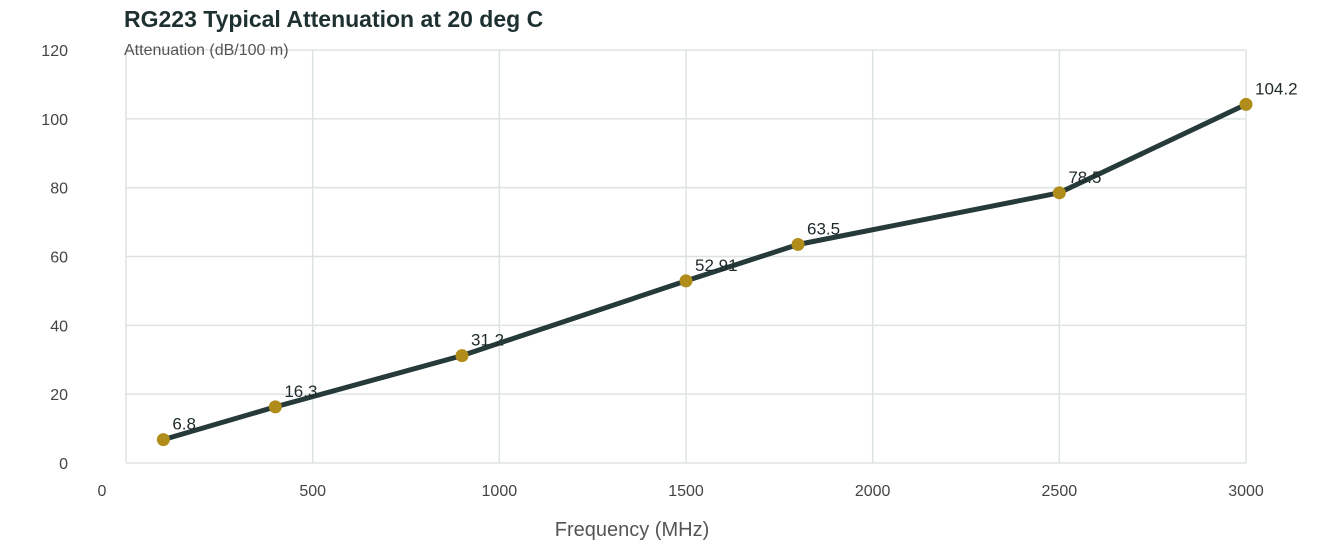 The height and width of the screenshot is (548, 1323). I want to click on y-axis-ticks: 0 20 40 60 80 100 120, so click(54, 258).